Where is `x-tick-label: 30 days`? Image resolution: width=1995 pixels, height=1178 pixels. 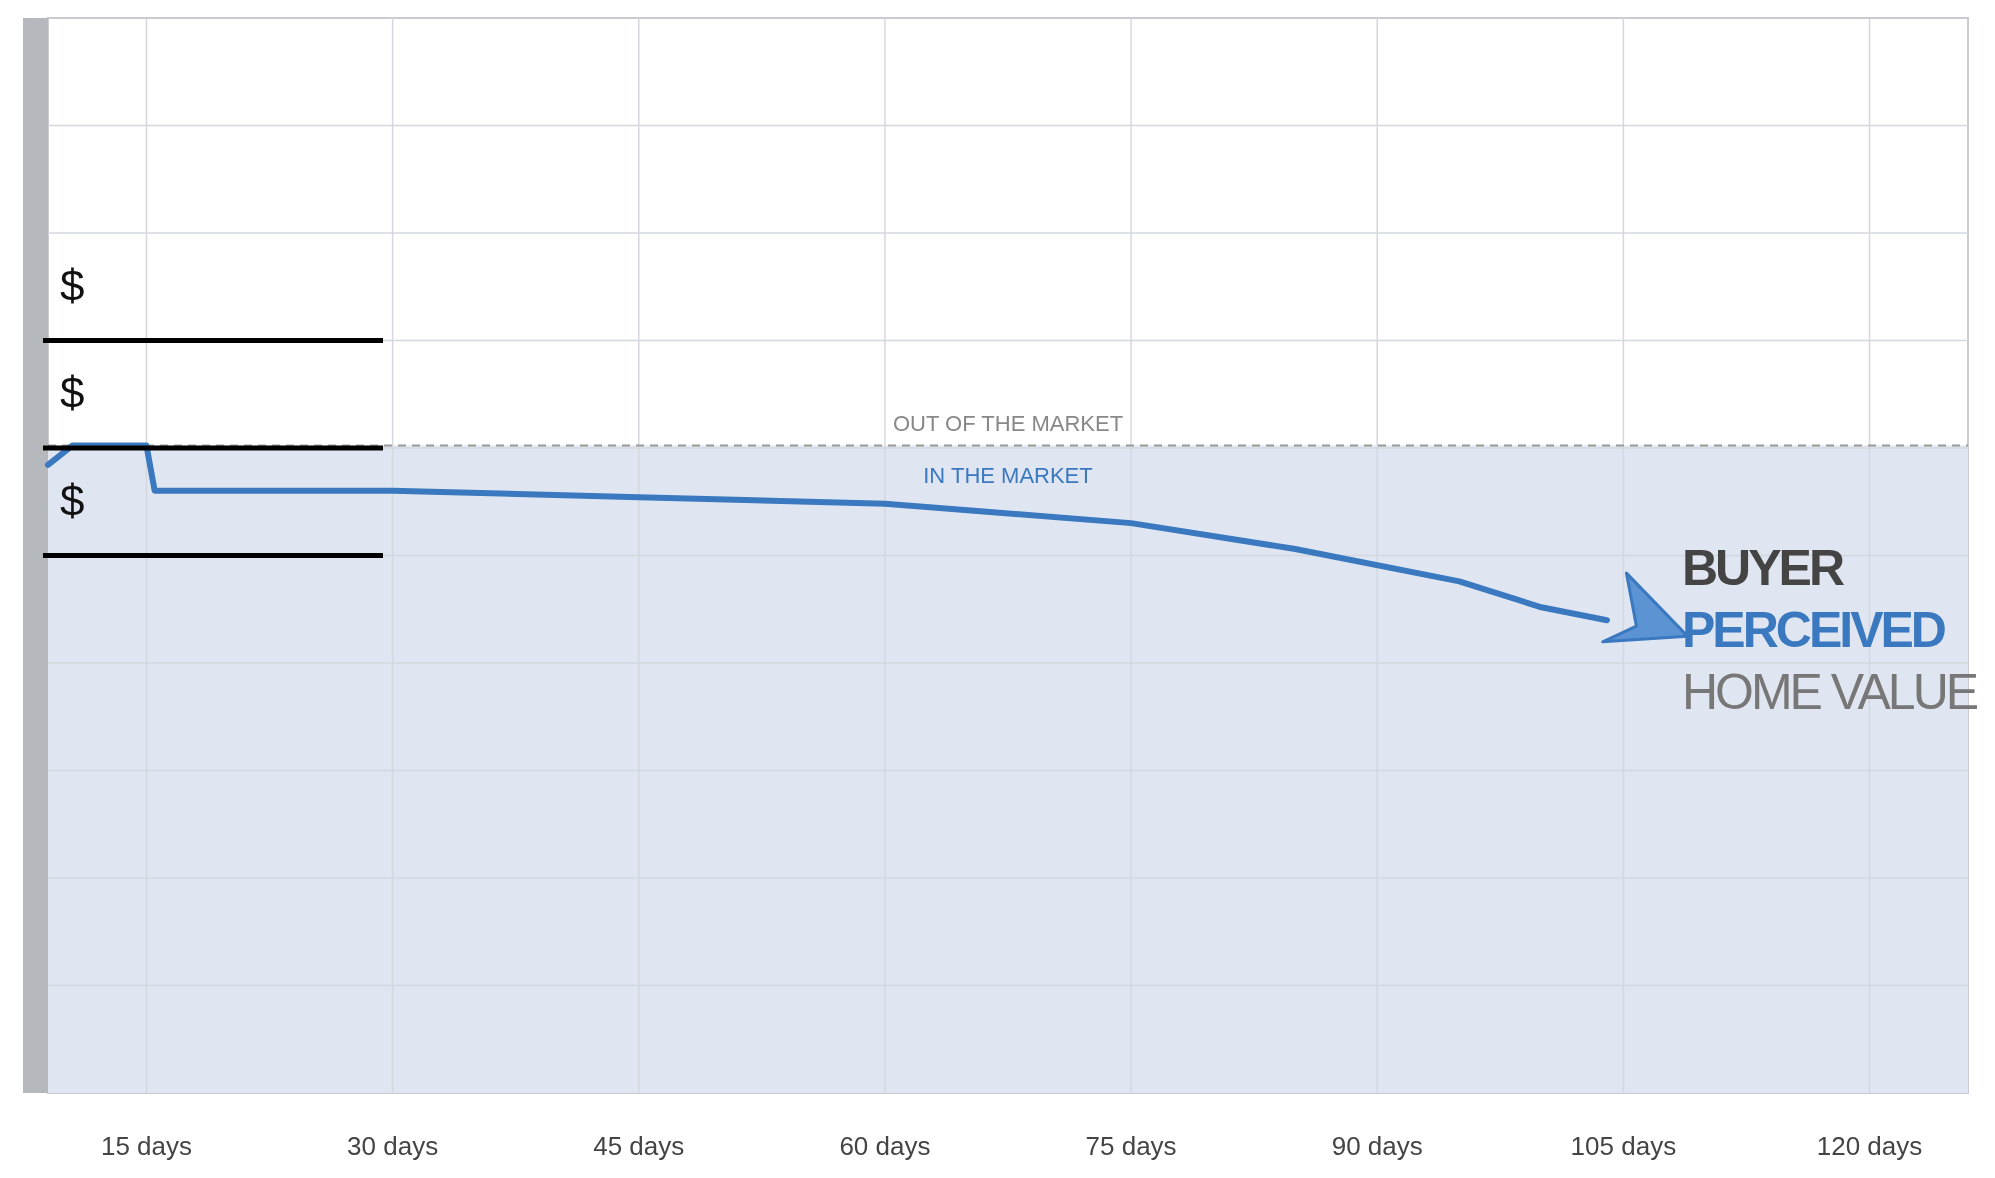
x-tick-label: 30 days is located at coordinates (393, 1146).